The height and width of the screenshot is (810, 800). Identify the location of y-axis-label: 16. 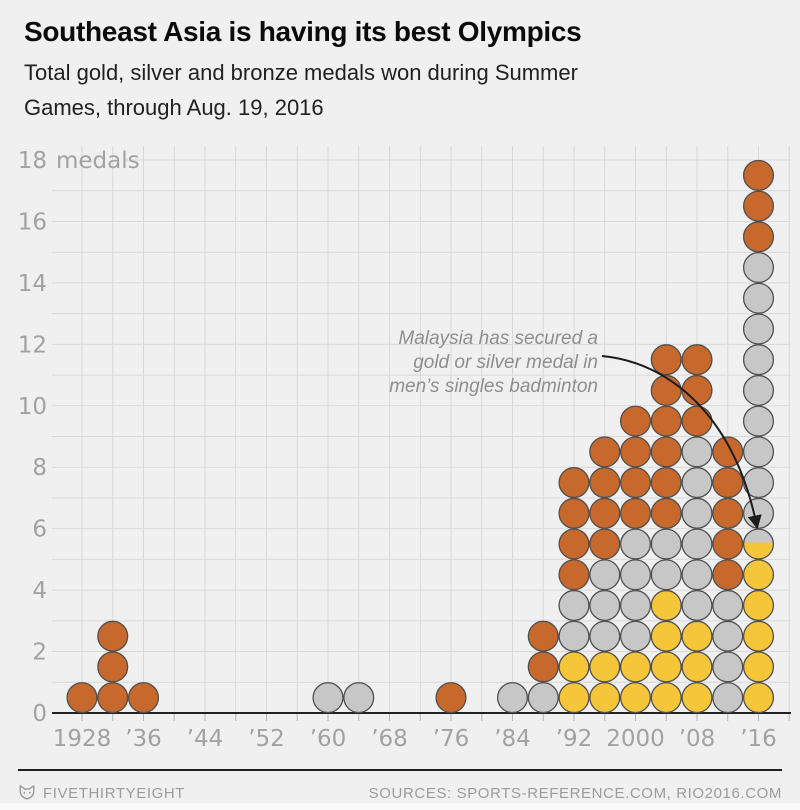
(32, 222).